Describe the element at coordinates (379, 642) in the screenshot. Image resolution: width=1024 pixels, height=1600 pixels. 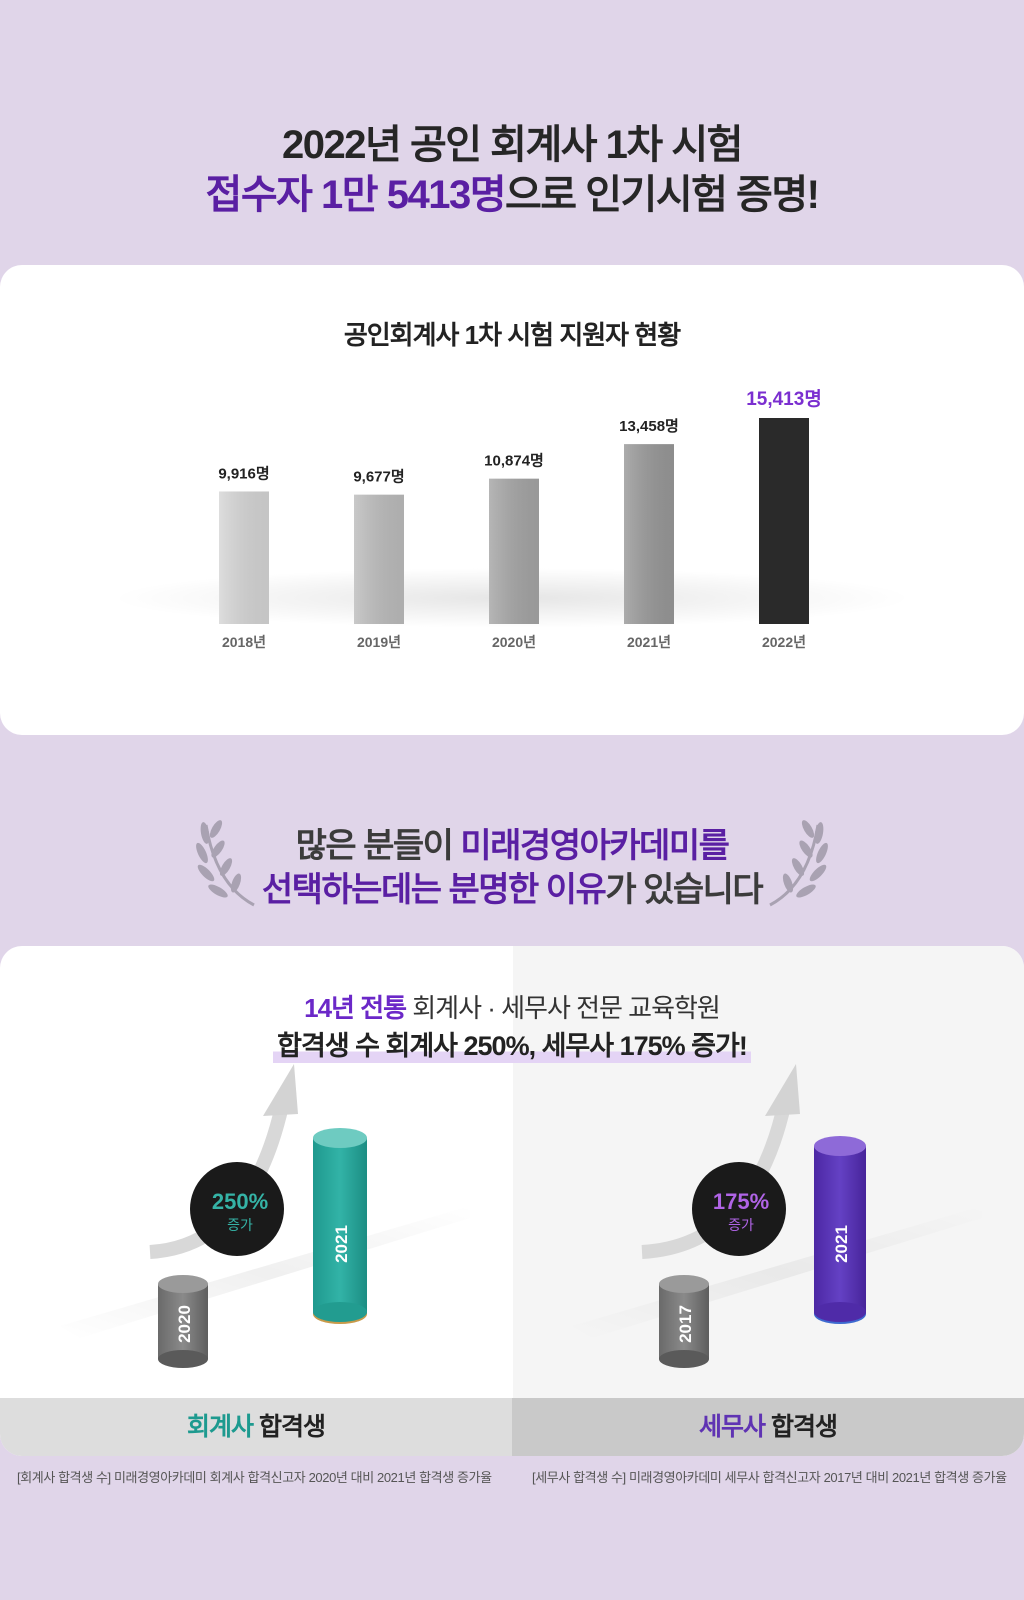
I see `x-tick-label: 2019년` at that location.